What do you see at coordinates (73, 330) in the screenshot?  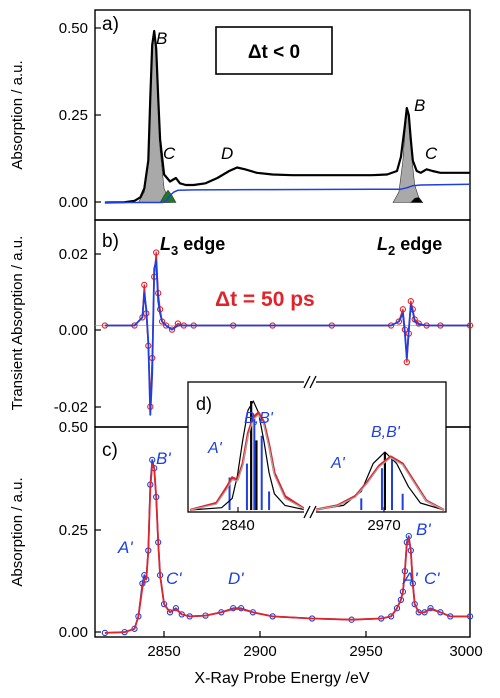 I see `panel-b-ytick: 0.00` at bounding box center [73, 330].